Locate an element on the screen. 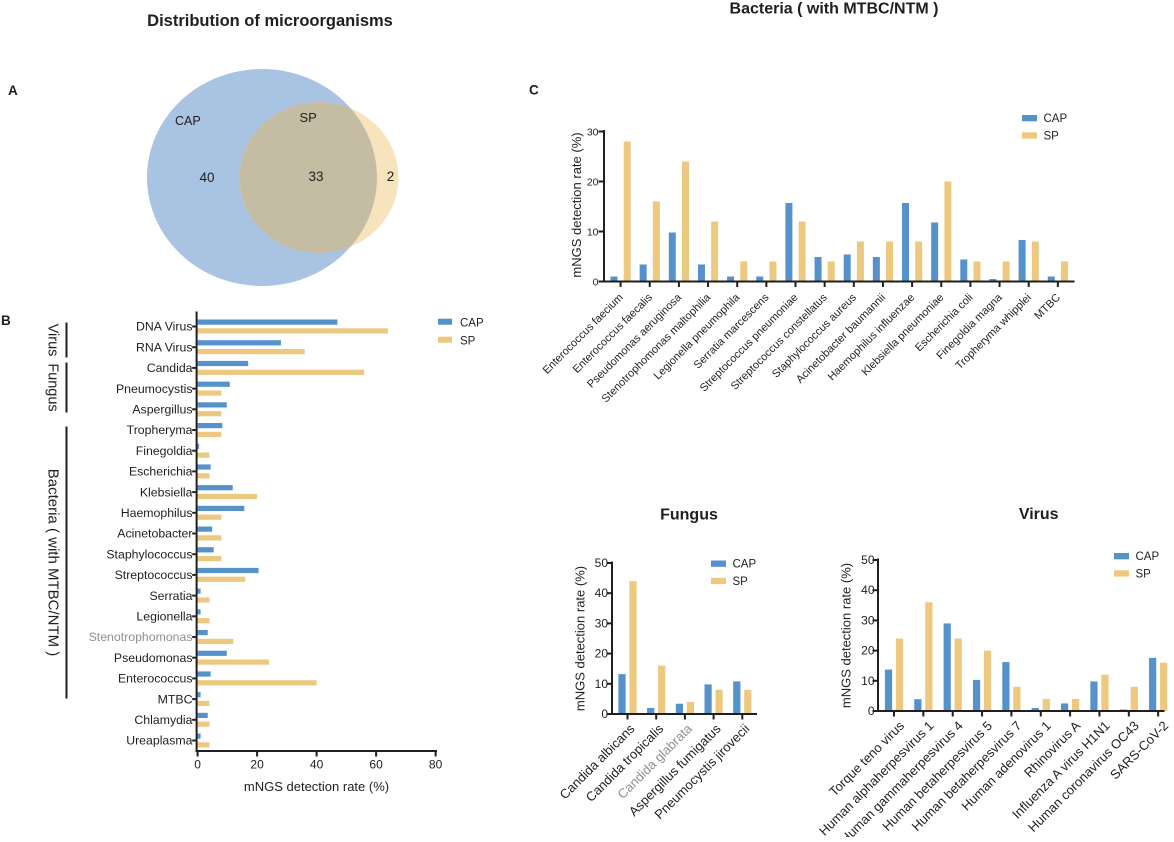 The height and width of the screenshot is (842, 1174). svg-text: 80 is located at coordinates (436, 765).